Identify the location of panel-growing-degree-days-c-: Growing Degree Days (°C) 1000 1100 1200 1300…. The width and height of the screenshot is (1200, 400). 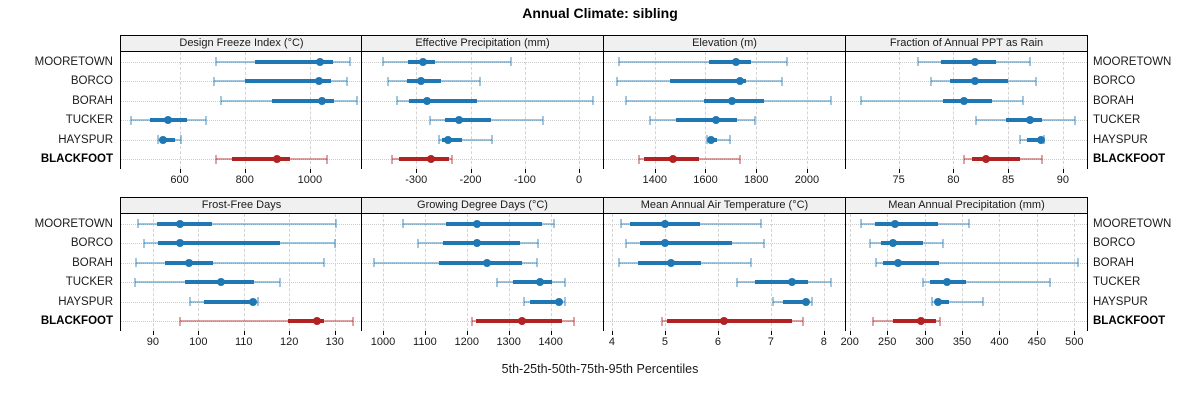
(482, 272).